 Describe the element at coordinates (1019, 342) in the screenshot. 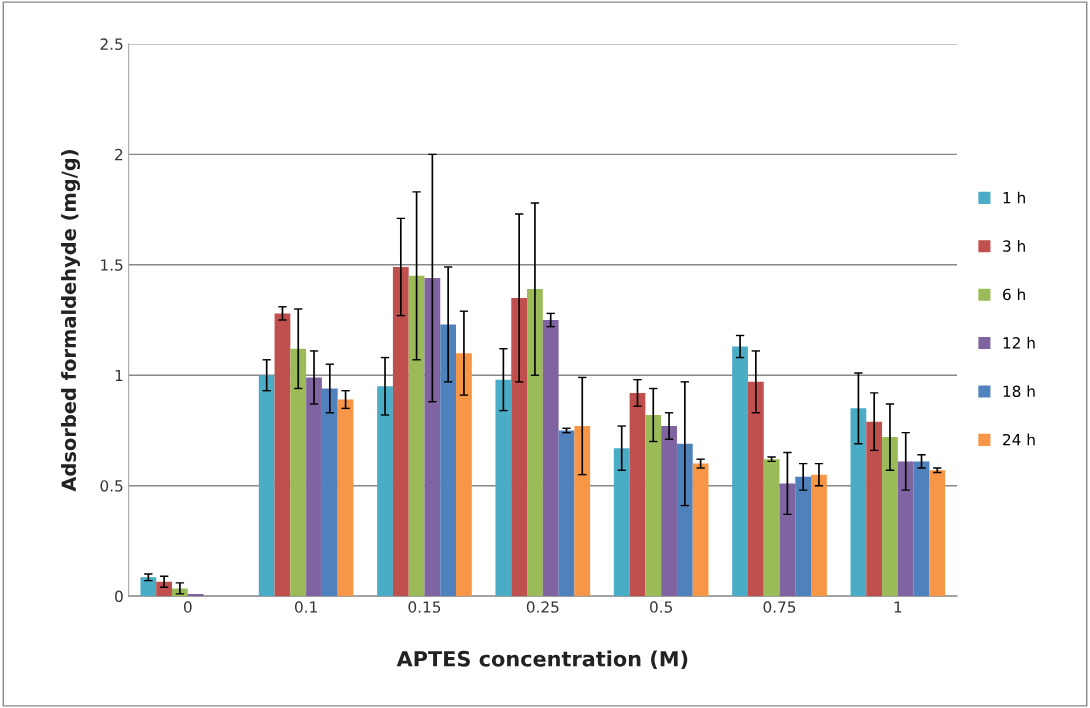

I see `legend-label: 12 h` at that location.